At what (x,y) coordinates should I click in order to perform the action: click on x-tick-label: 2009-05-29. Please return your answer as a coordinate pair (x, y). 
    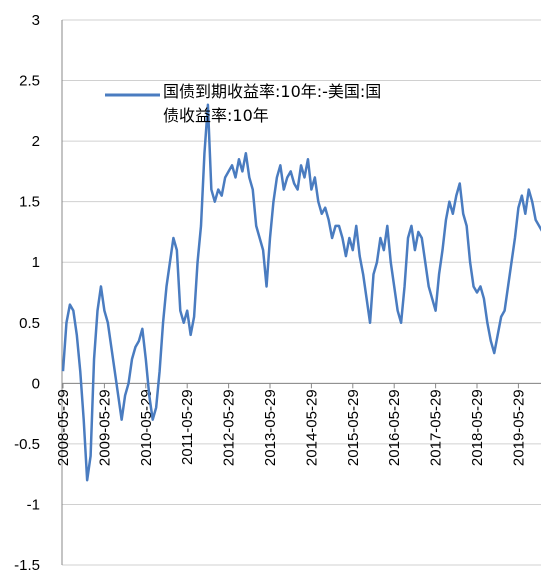
    Looking at the image, I should click on (104, 427).